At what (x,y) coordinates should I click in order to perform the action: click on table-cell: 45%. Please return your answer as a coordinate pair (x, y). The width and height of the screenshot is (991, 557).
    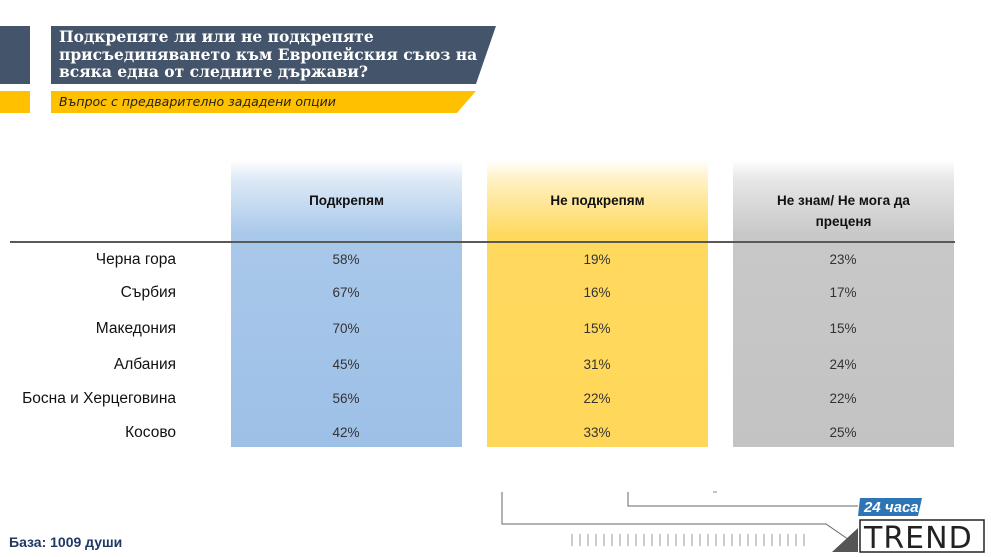
    Looking at the image, I should click on (346, 364).